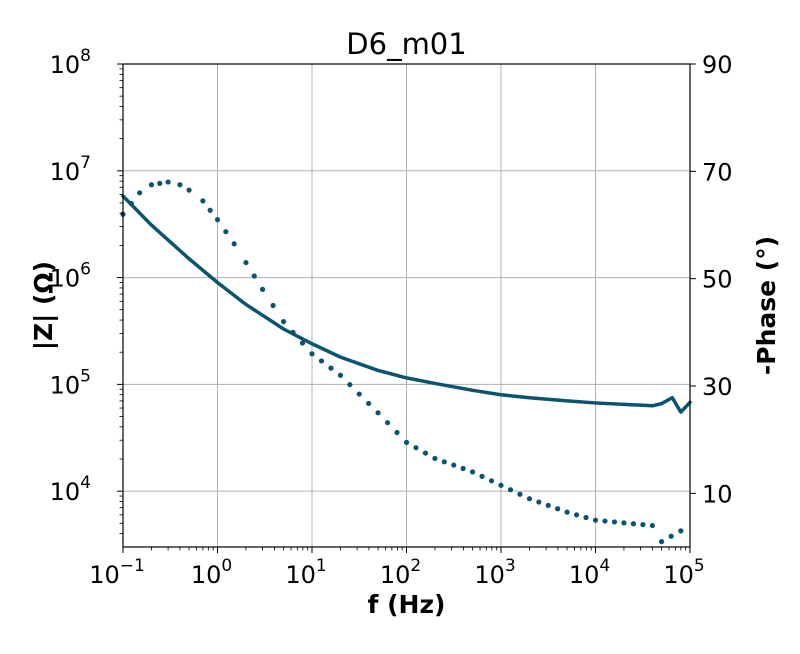  What do you see at coordinates (510, 566) in the screenshot?
I see `x-tick-exponent: 3` at bounding box center [510, 566].